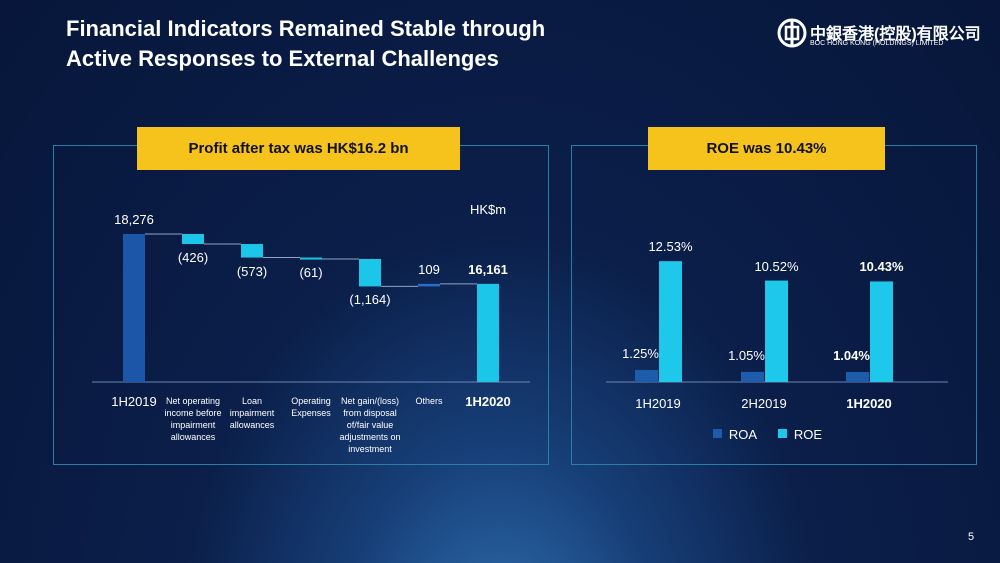 Image resolution: width=1000 pixels, height=563 pixels. Describe the element at coordinates (881, 267) in the screenshot. I see `value-label: 10.43%` at that location.